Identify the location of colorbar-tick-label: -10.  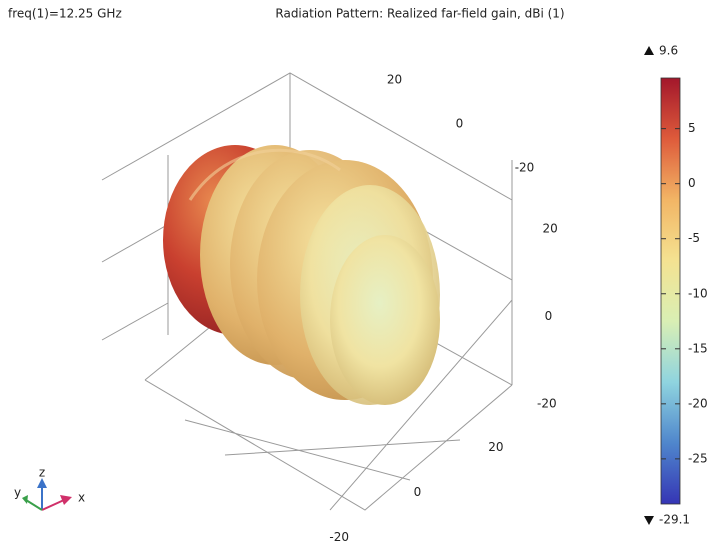
(698, 293).